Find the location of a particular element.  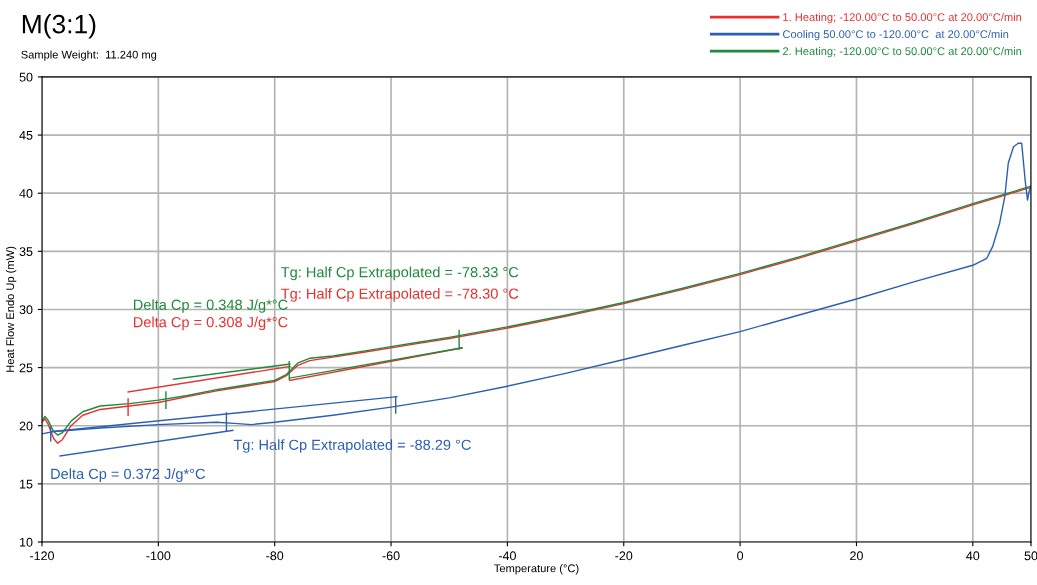

x-tick-label: 20 is located at coordinates (856, 556).